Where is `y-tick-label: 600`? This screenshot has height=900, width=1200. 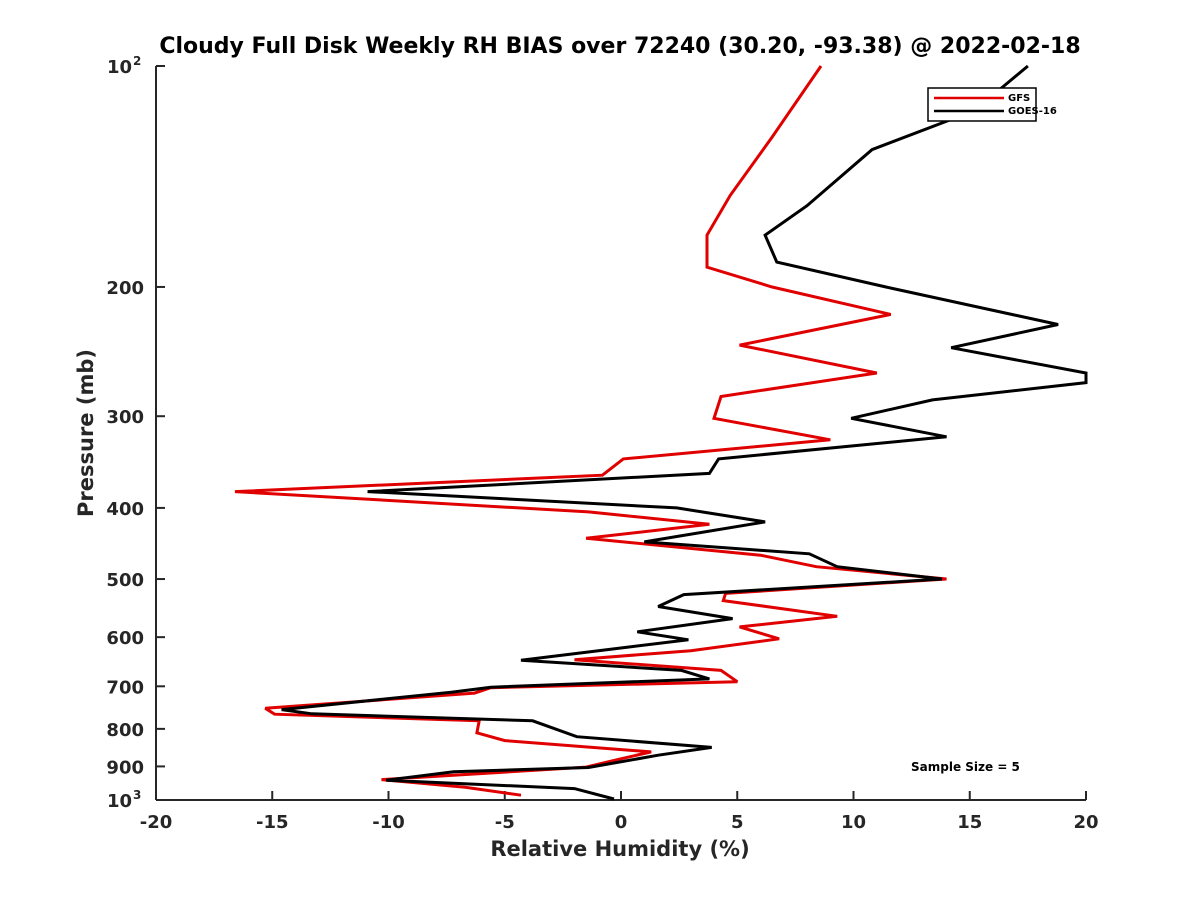 y-tick-label: 600 is located at coordinates (125, 638).